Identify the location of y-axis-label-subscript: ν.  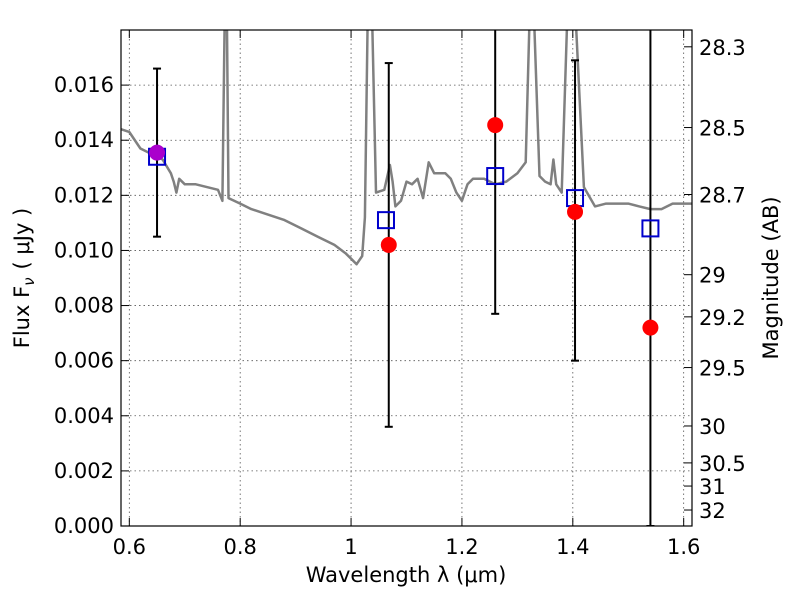
(29, 281).